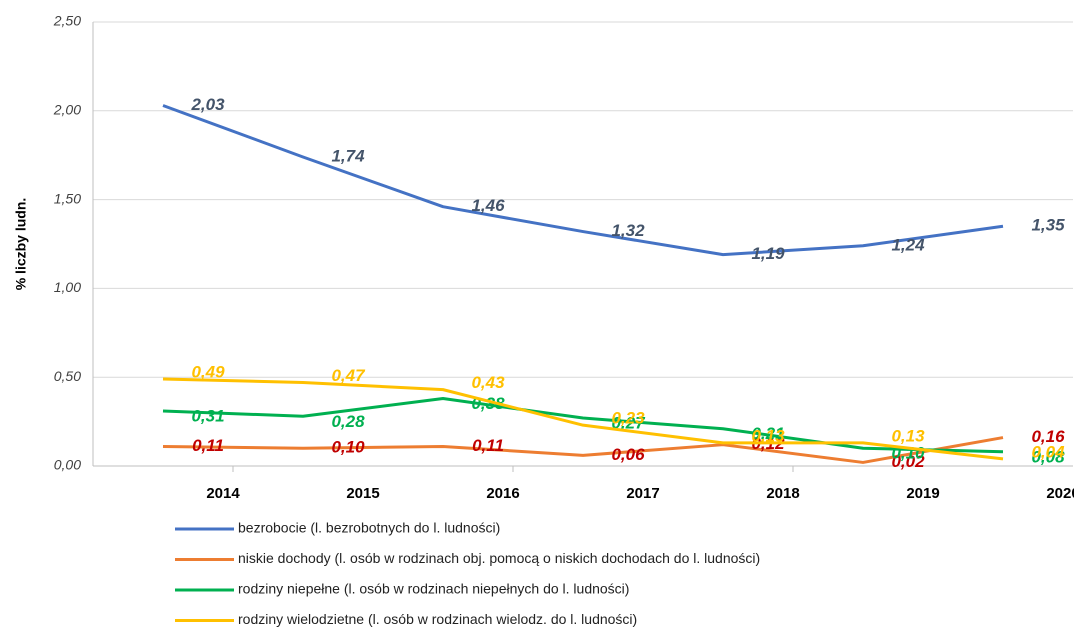 The image size is (1074, 628). Describe the element at coordinates (21, 244) in the screenshot. I see `y-axis-title: % liczby ludn.` at that location.